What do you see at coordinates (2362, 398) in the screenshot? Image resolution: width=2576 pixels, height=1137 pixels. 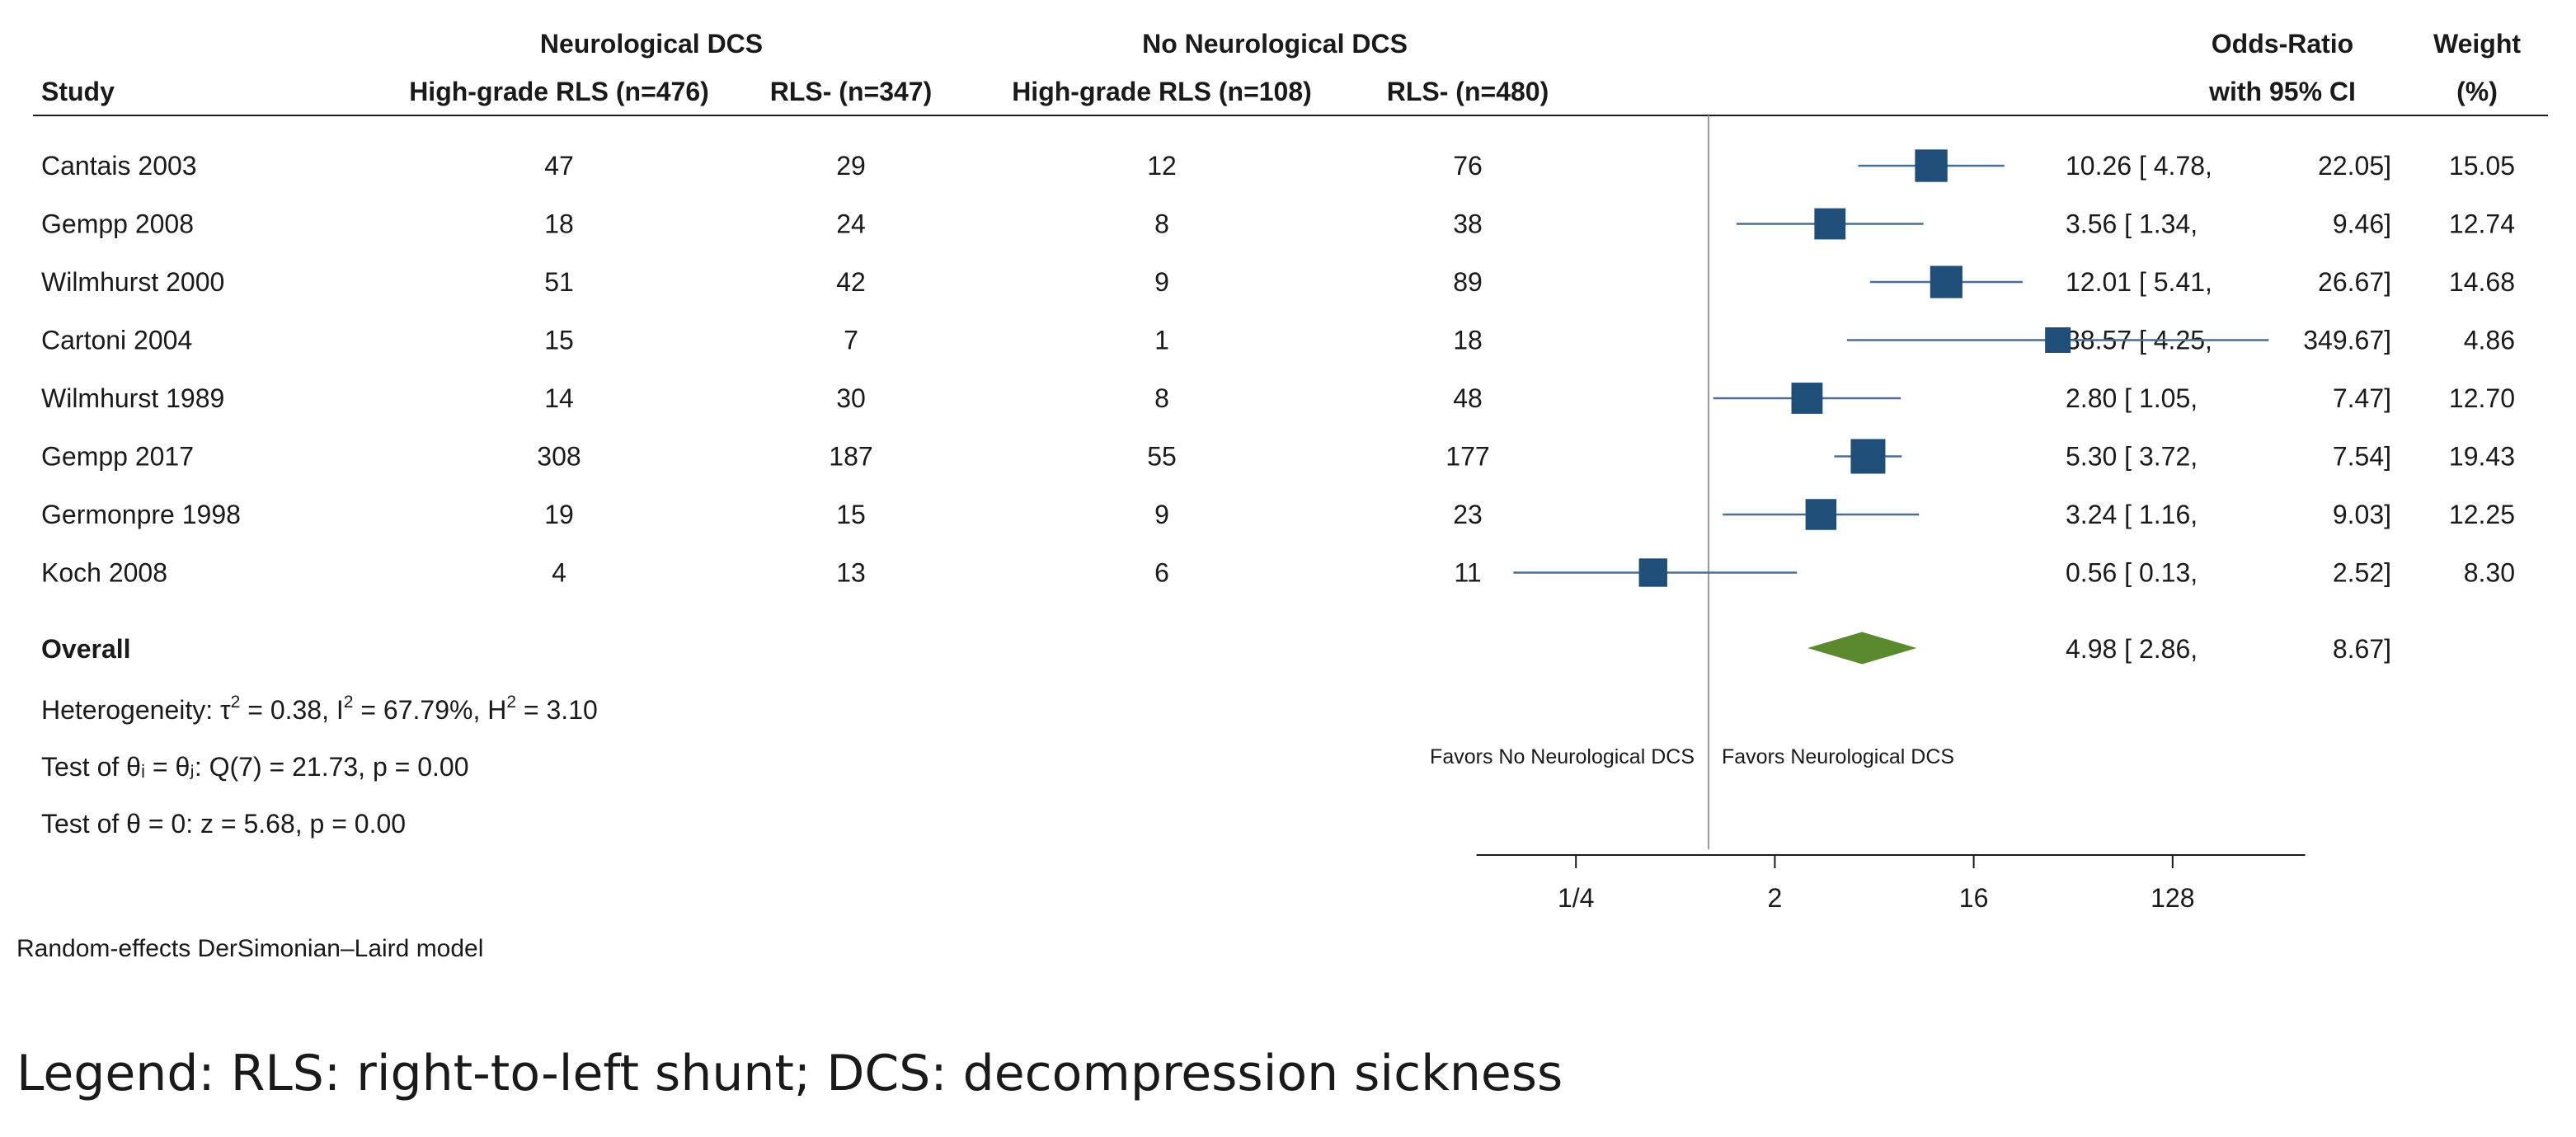 I see `cell-ci-upper: 7.47]` at bounding box center [2362, 398].